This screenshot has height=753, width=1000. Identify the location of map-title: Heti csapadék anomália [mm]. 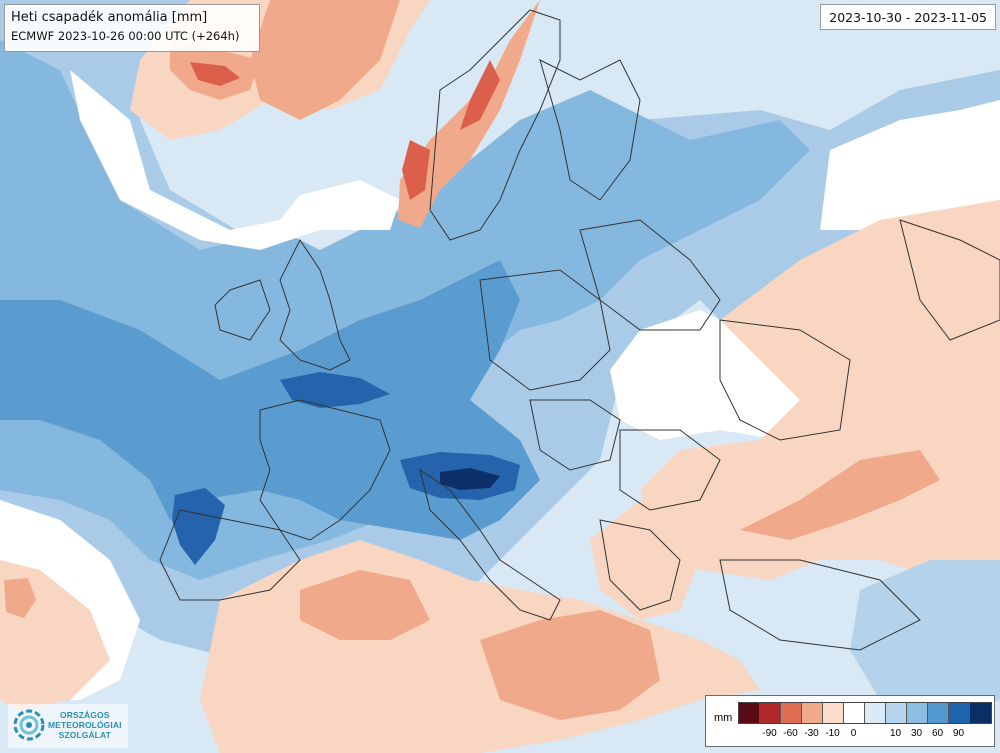
(109, 17).